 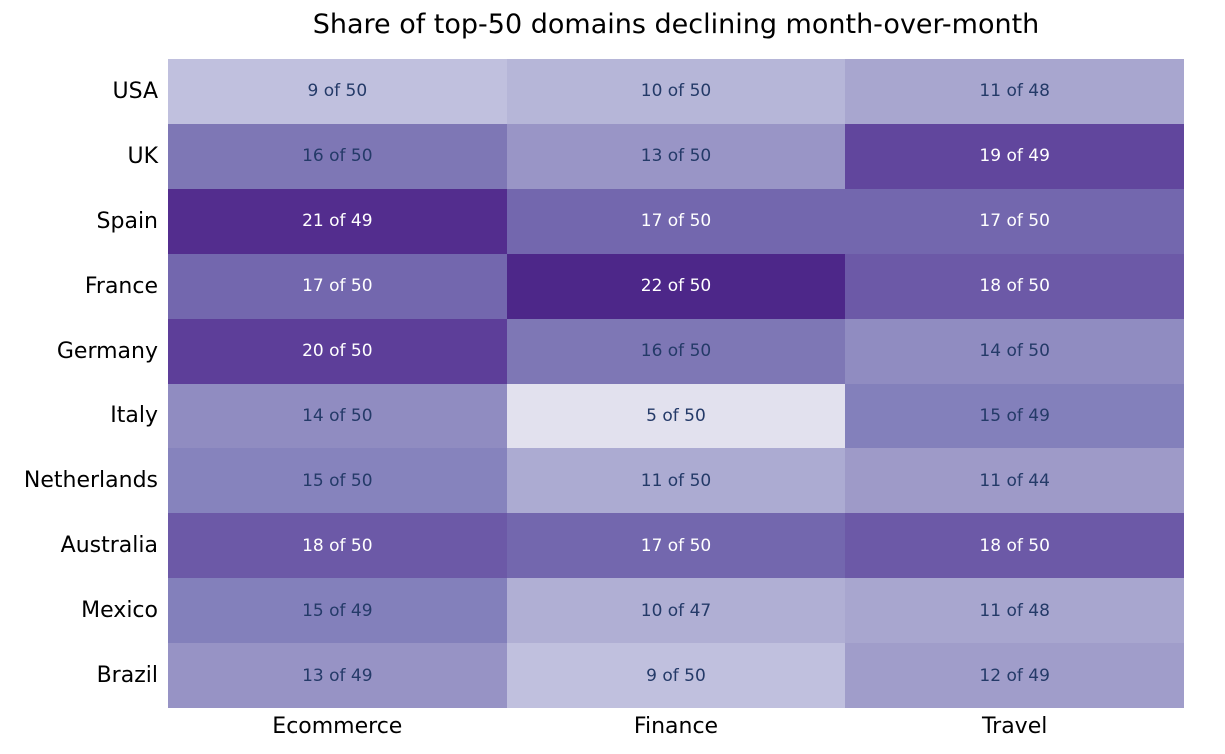 I want to click on heatmap-cell-uk-ecommerce: 16 of 50, so click(x=337, y=156).